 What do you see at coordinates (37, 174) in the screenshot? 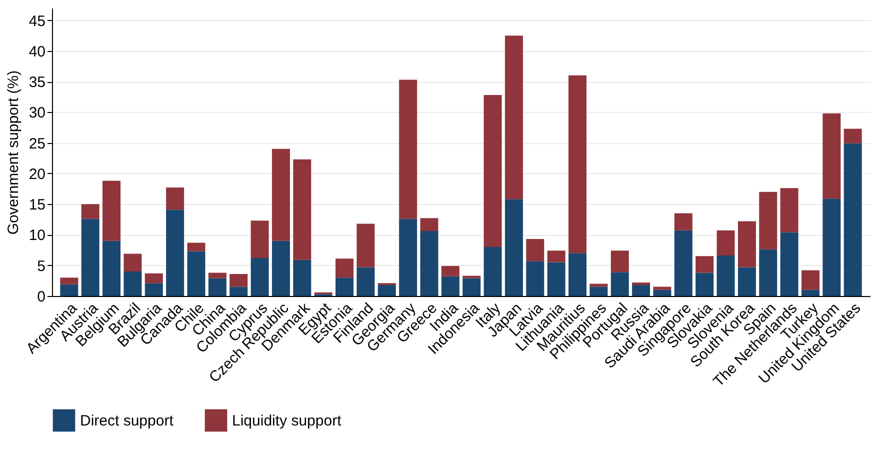
I see `y-tick-label: 20` at bounding box center [37, 174].